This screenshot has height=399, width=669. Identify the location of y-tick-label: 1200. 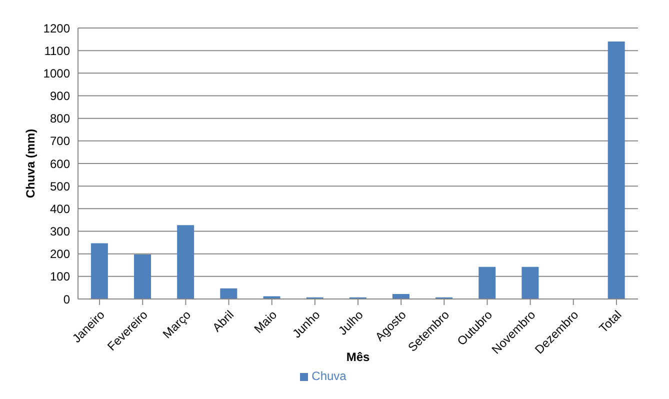
(56, 28).